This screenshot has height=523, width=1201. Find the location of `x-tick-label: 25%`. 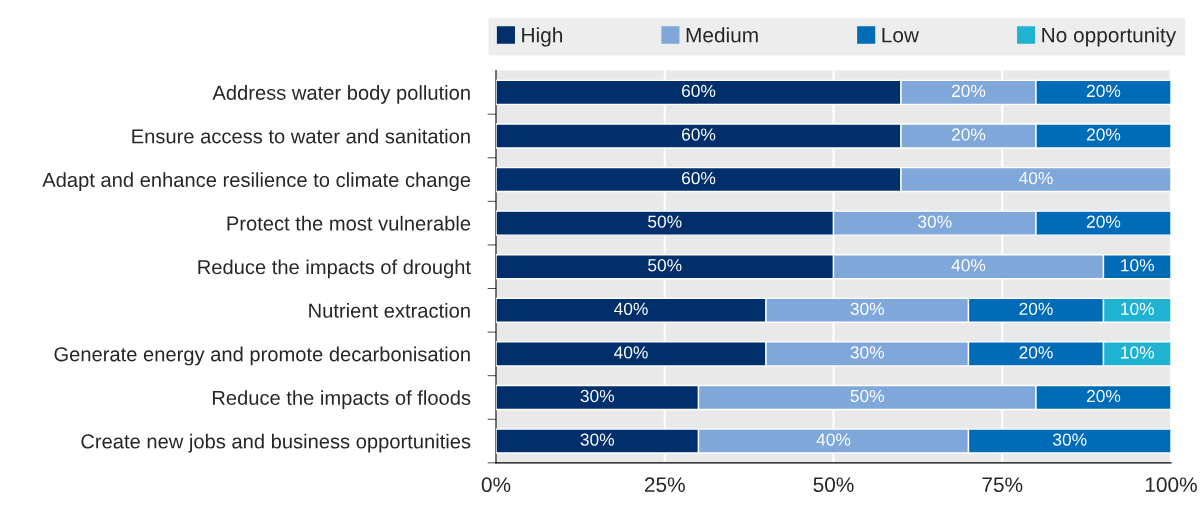

x-tick-label: 25% is located at coordinates (664, 485).